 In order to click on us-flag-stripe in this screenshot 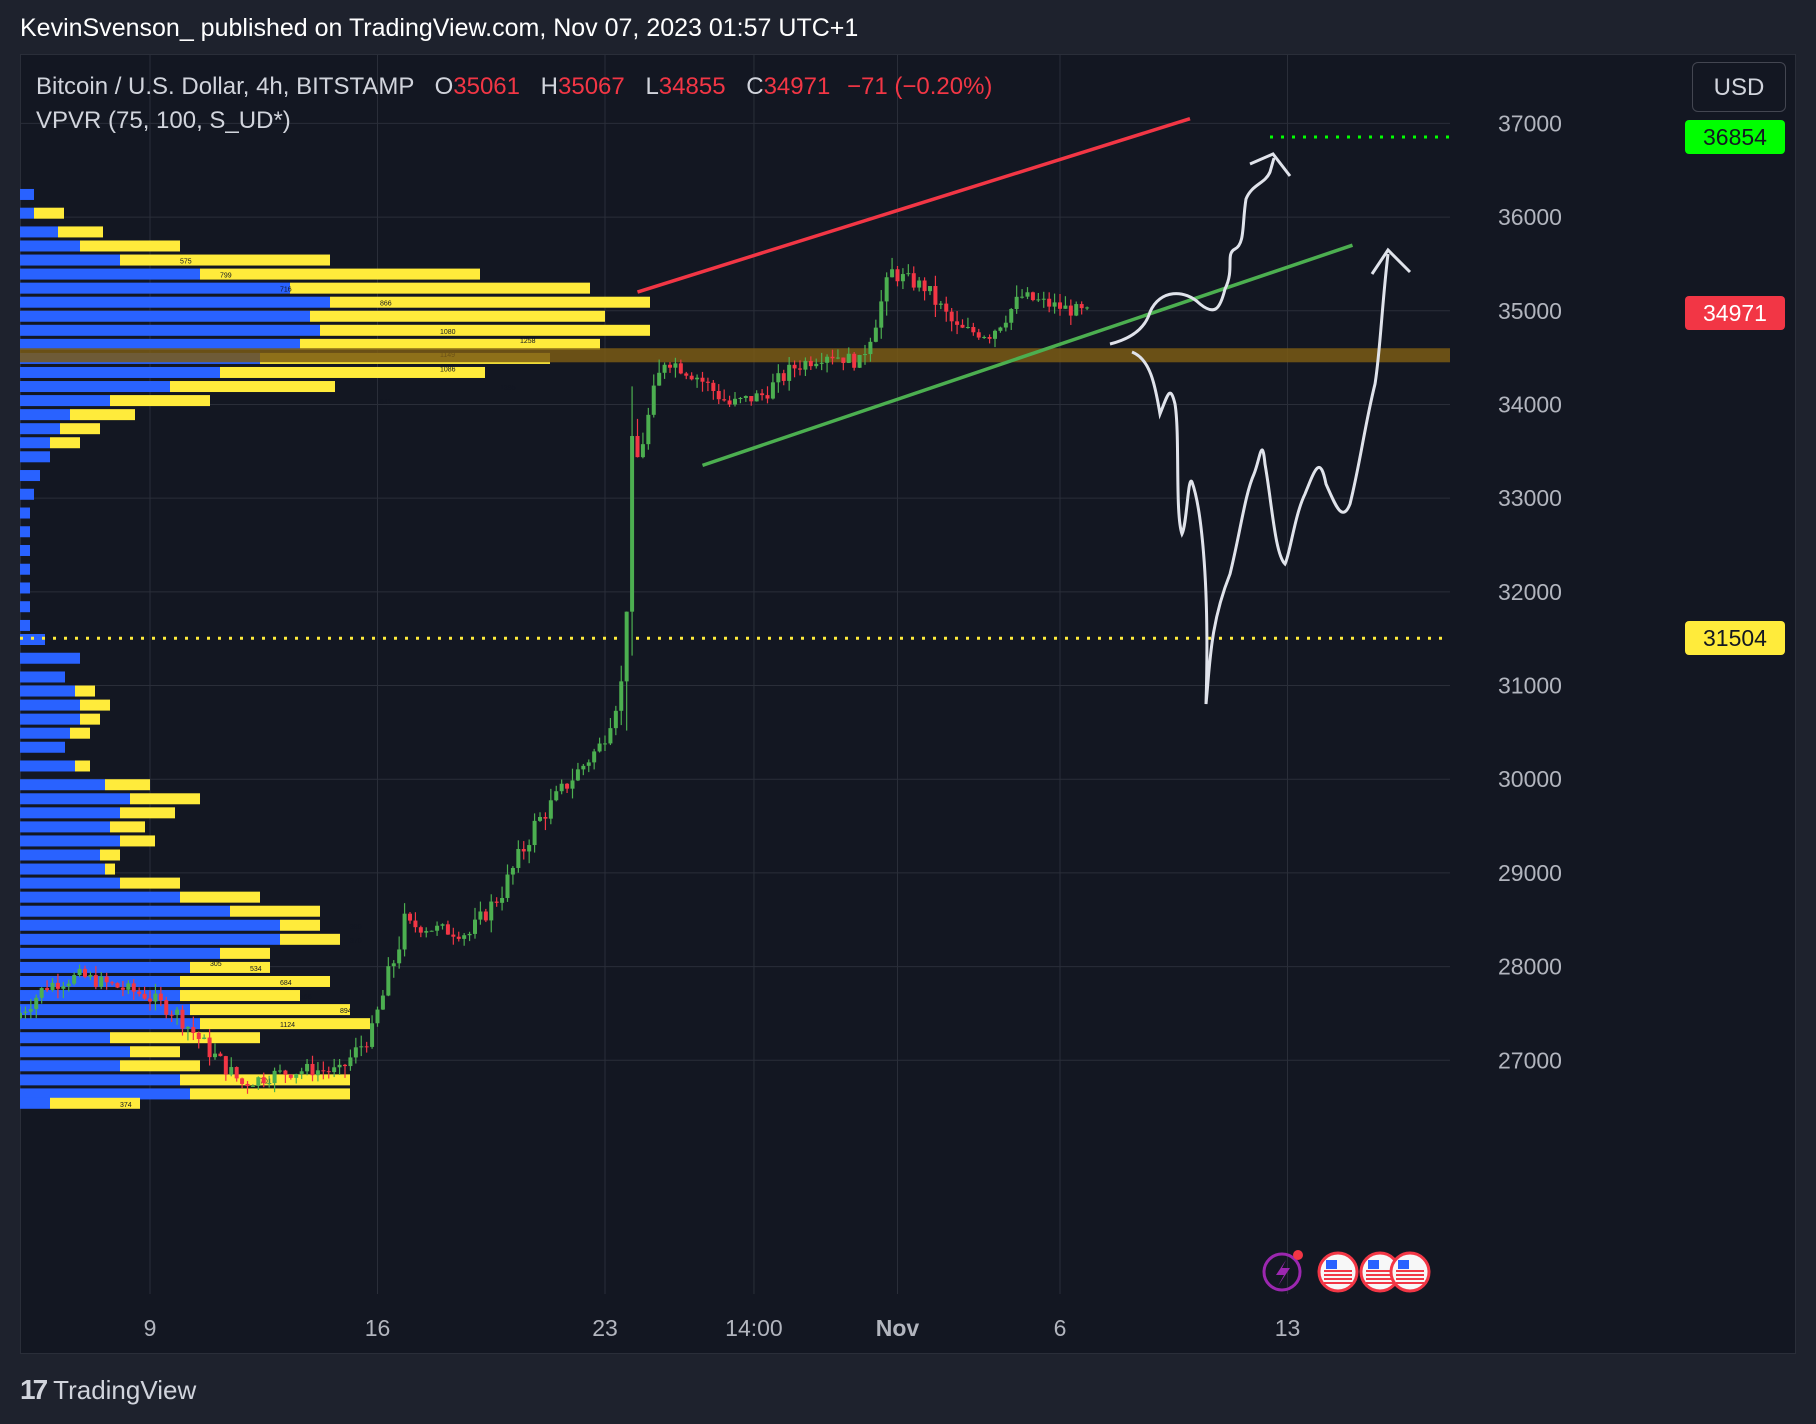, I will do `click(1410, 1283)`.